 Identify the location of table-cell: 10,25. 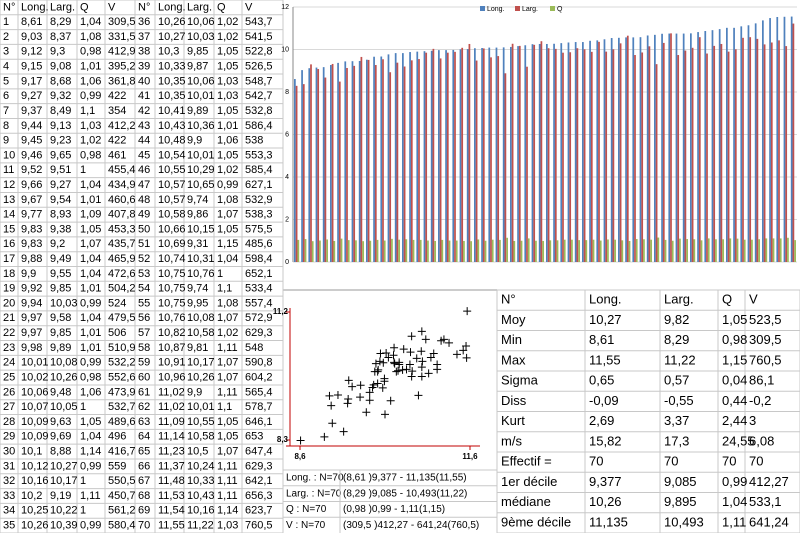
(35, 511).